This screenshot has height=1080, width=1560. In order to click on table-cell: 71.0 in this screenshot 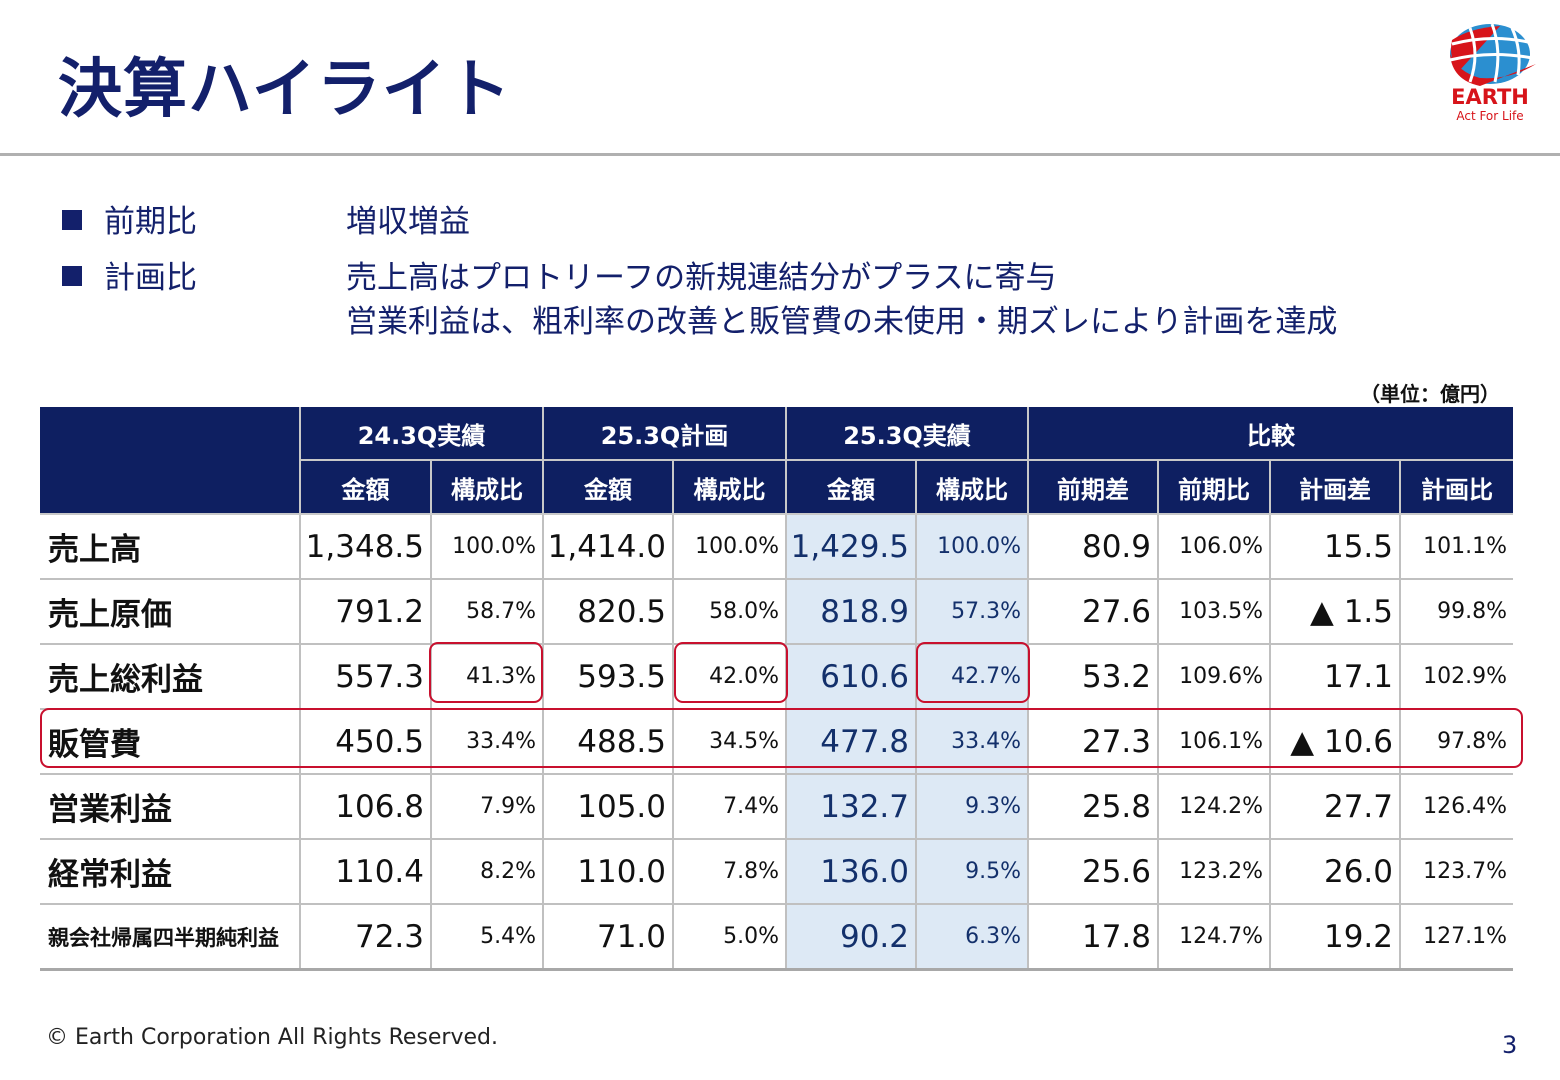, I will do `click(607, 937)`.